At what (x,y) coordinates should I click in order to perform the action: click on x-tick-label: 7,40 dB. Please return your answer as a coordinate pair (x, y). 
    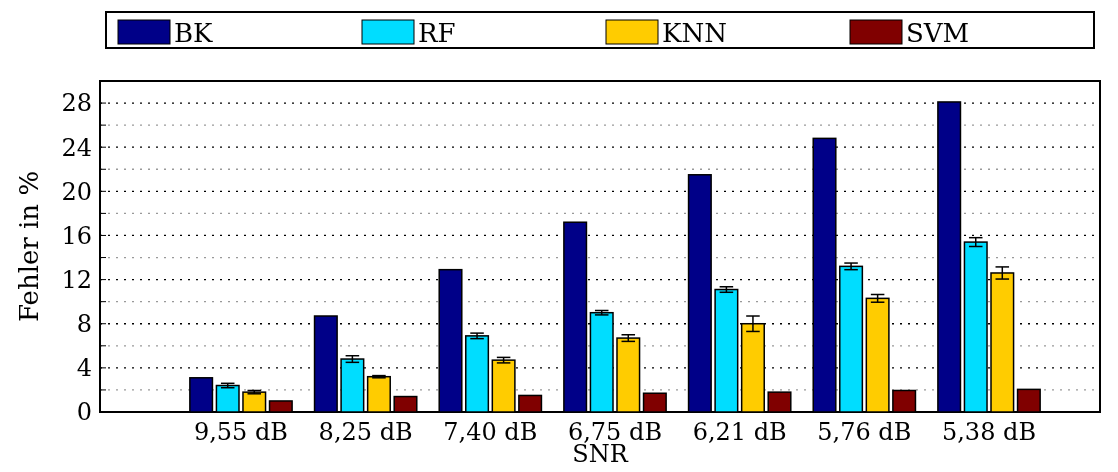
    Looking at the image, I should click on (490, 432).